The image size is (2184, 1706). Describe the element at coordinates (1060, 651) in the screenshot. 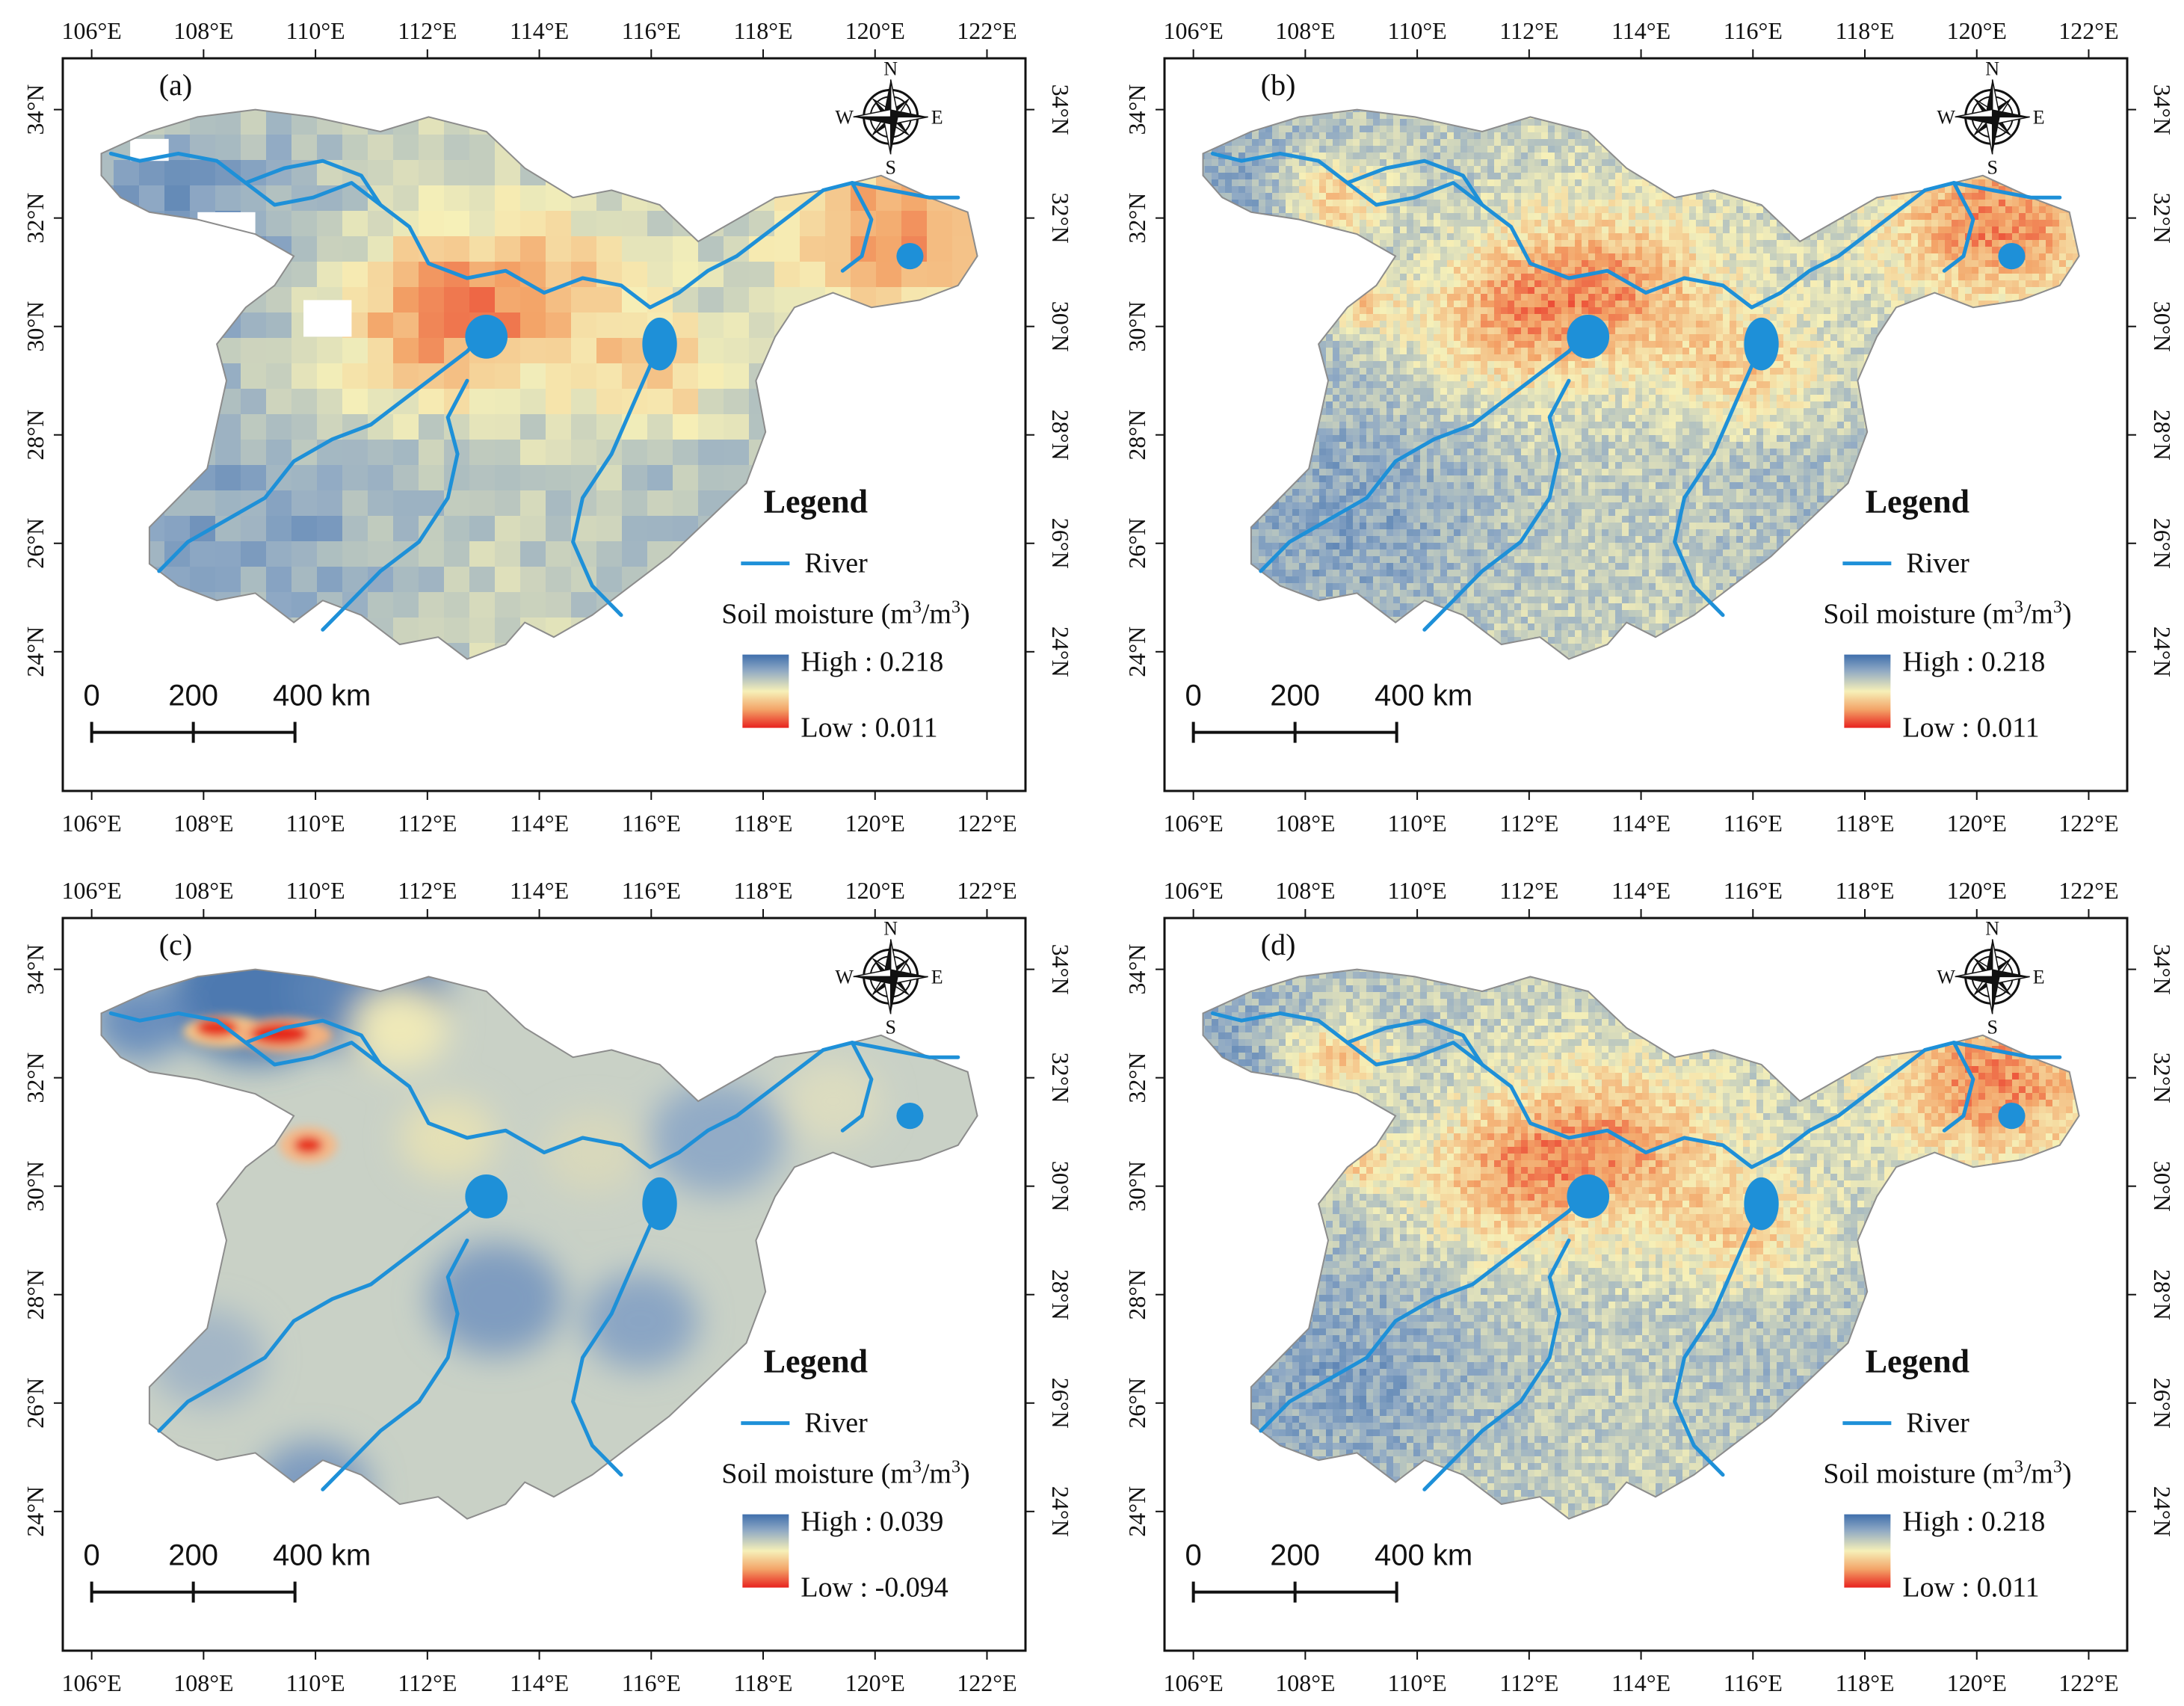

I see `lat-label-right: 24°N` at that location.